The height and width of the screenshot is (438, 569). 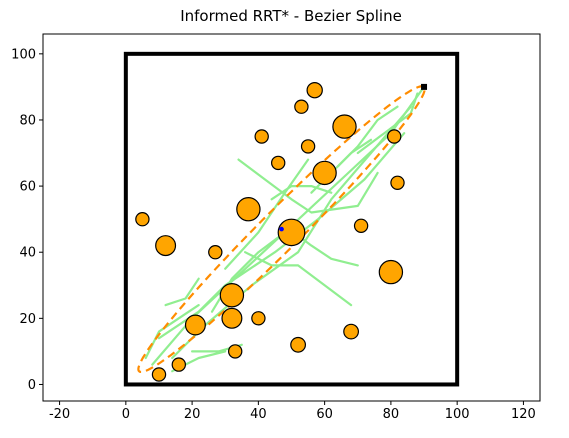 What do you see at coordinates (292, 411) in the screenshot?
I see `x-axis: -20 0 20 40 60 80 100 120` at bounding box center [292, 411].